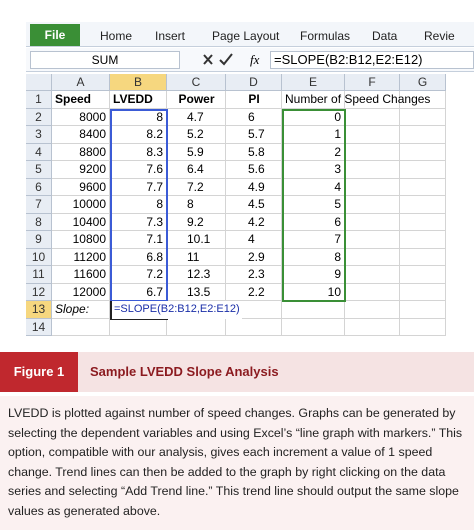 Image resolution: width=474 pixels, height=530 pixels. What do you see at coordinates (39, 240) in the screenshot?
I see `row-header: 9` at bounding box center [39, 240].